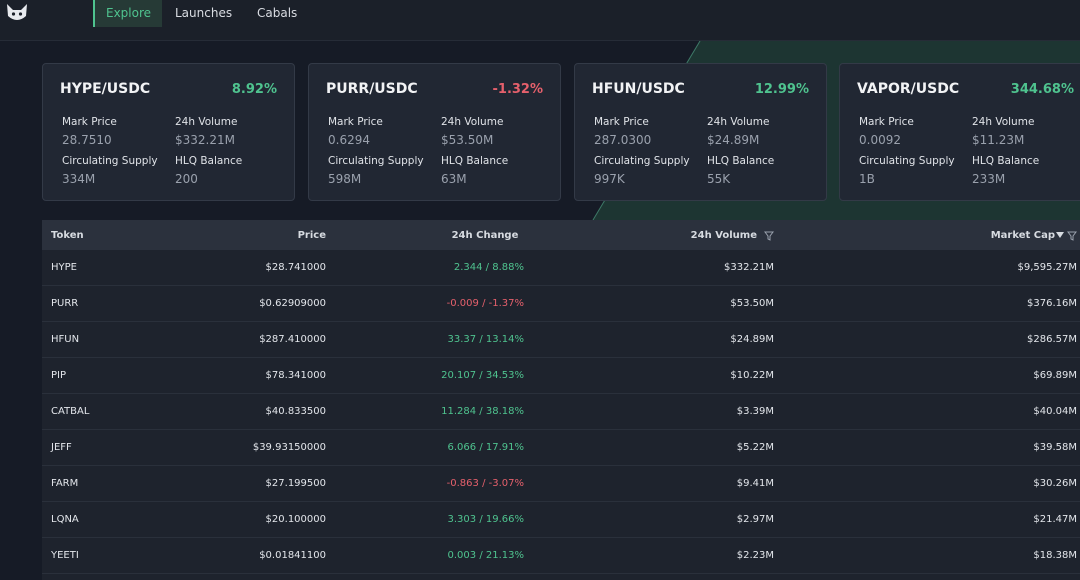  Describe the element at coordinates (295, 519) in the screenshot. I see `price: $20.100000` at that location.